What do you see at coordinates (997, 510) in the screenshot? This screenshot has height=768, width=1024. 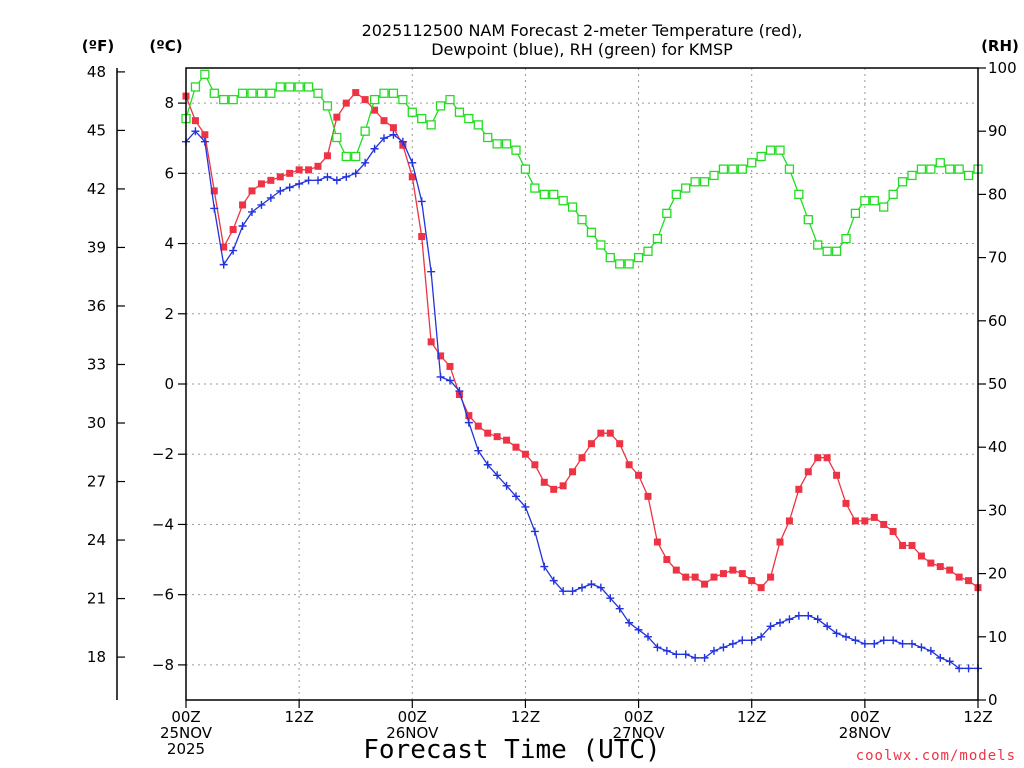 I see `rh-tick-label: 30` at bounding box center [997, 510].